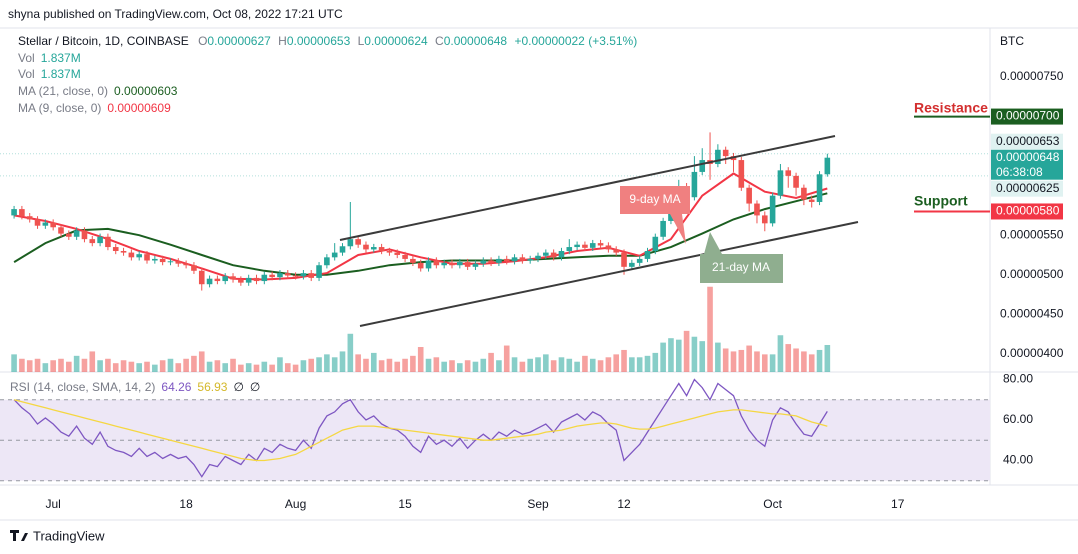 The height and width of the screenshot is (554, 1078). I want to click on legend-value: 0.00000609, so click(139, 108).